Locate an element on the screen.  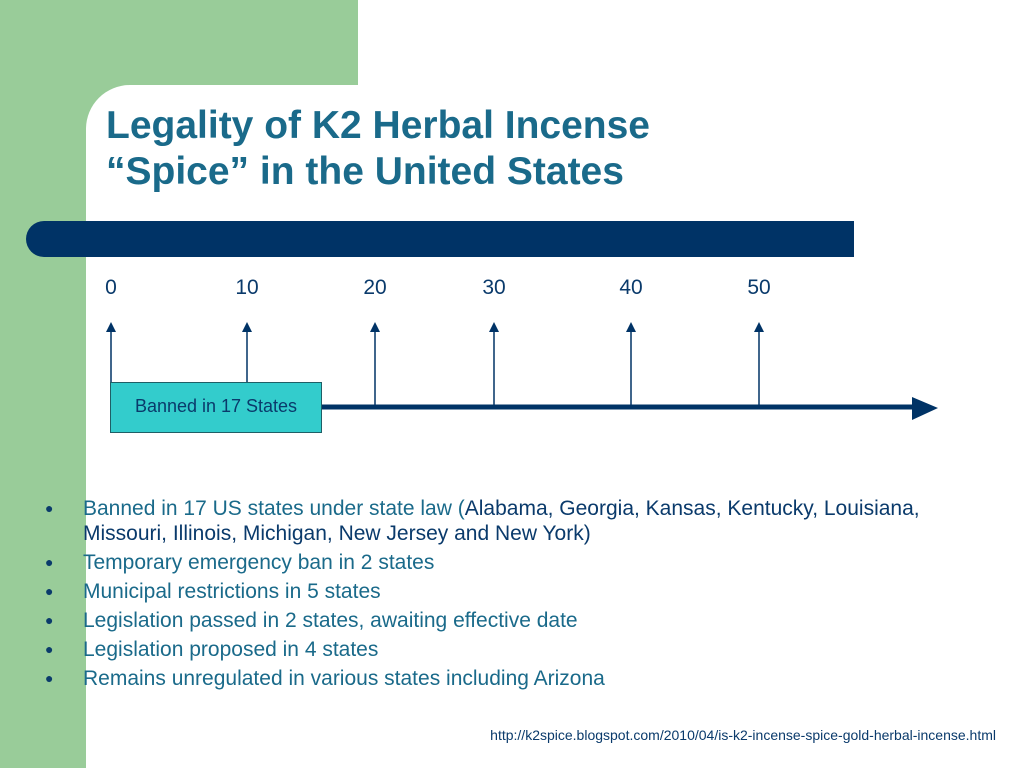
header-bar-right-edge is located at coordinates (837, 239).